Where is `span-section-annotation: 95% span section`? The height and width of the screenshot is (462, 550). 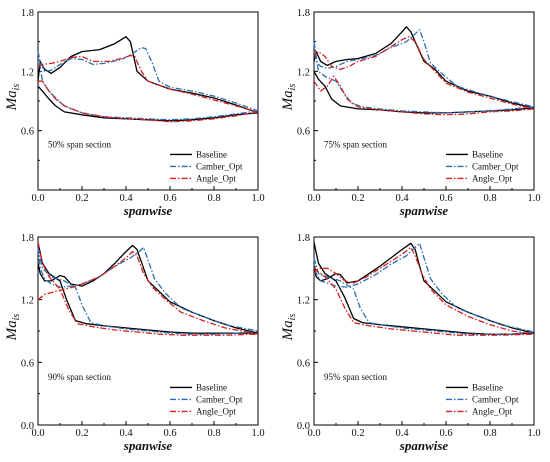
span-section-annotation: 95% span section is located at coordinates (355, 377).